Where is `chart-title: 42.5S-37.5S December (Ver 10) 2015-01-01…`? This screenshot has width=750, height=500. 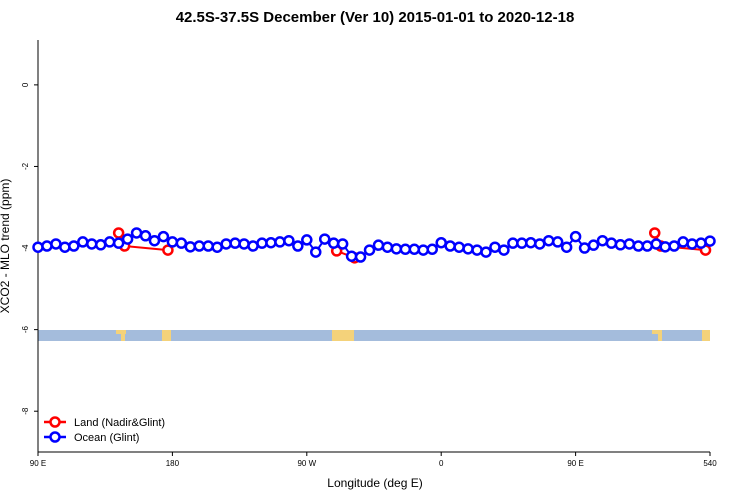 chart-title: 42.5S-37.5S December (Ver 10) 2015-01-01… is located at coordinates (375, 17).